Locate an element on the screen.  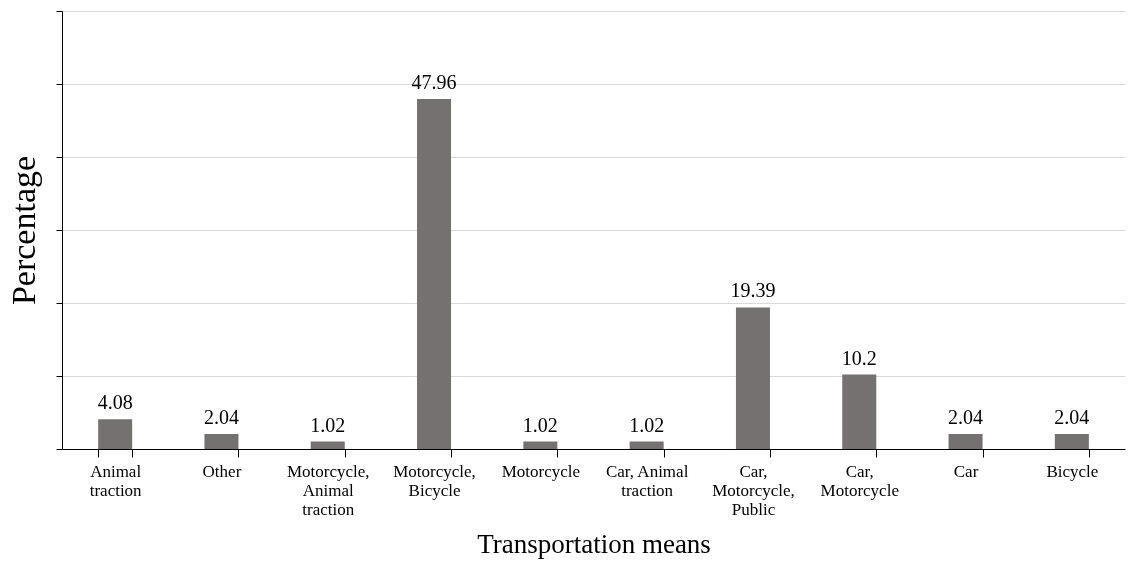
x-tick-label: Motorcycle, Bicycle is located at coordinates (434, 480).